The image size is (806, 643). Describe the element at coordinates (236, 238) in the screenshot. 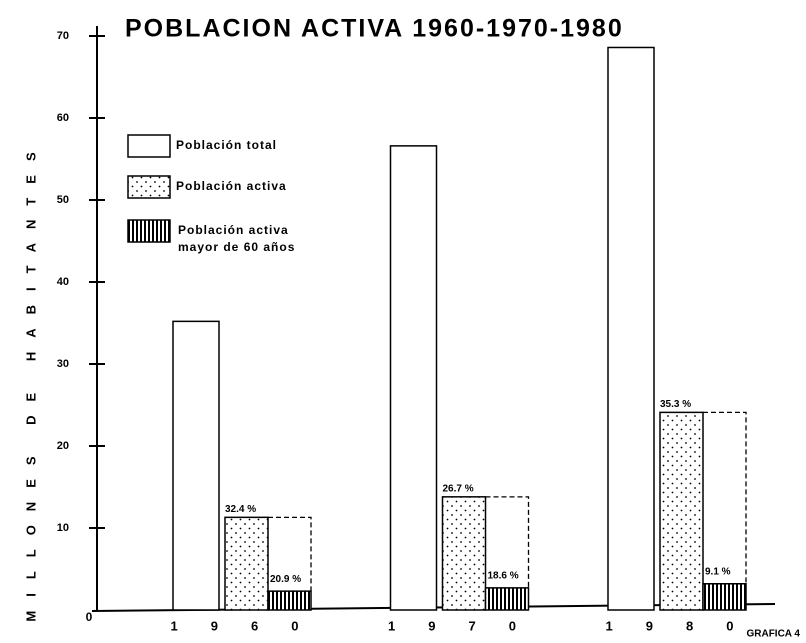

I see `legend-label: Población activa mayor de 60 años` at that location.